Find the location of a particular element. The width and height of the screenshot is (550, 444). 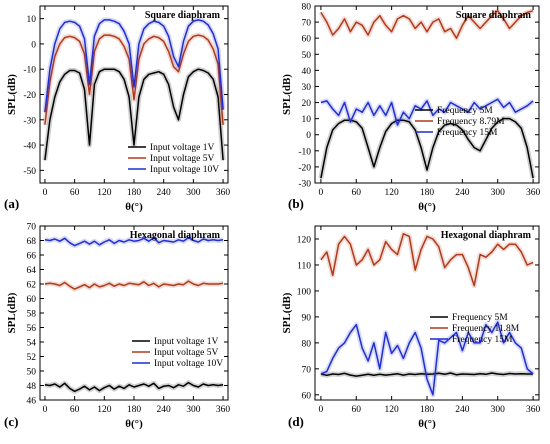

y-tick-label: 20 is located at coordinates (307, 104).